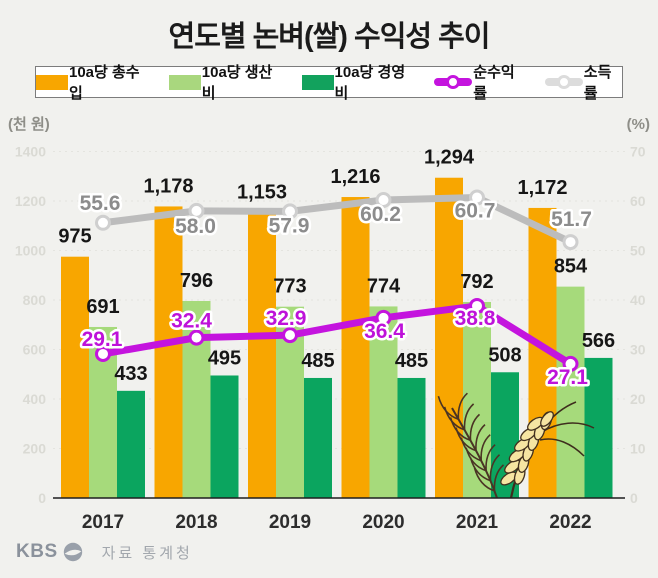  What do you see at coordinates (52, 82) in the screenshot?
I see `legend-swatch-total-income-icon` at bounding box center [52, 82].